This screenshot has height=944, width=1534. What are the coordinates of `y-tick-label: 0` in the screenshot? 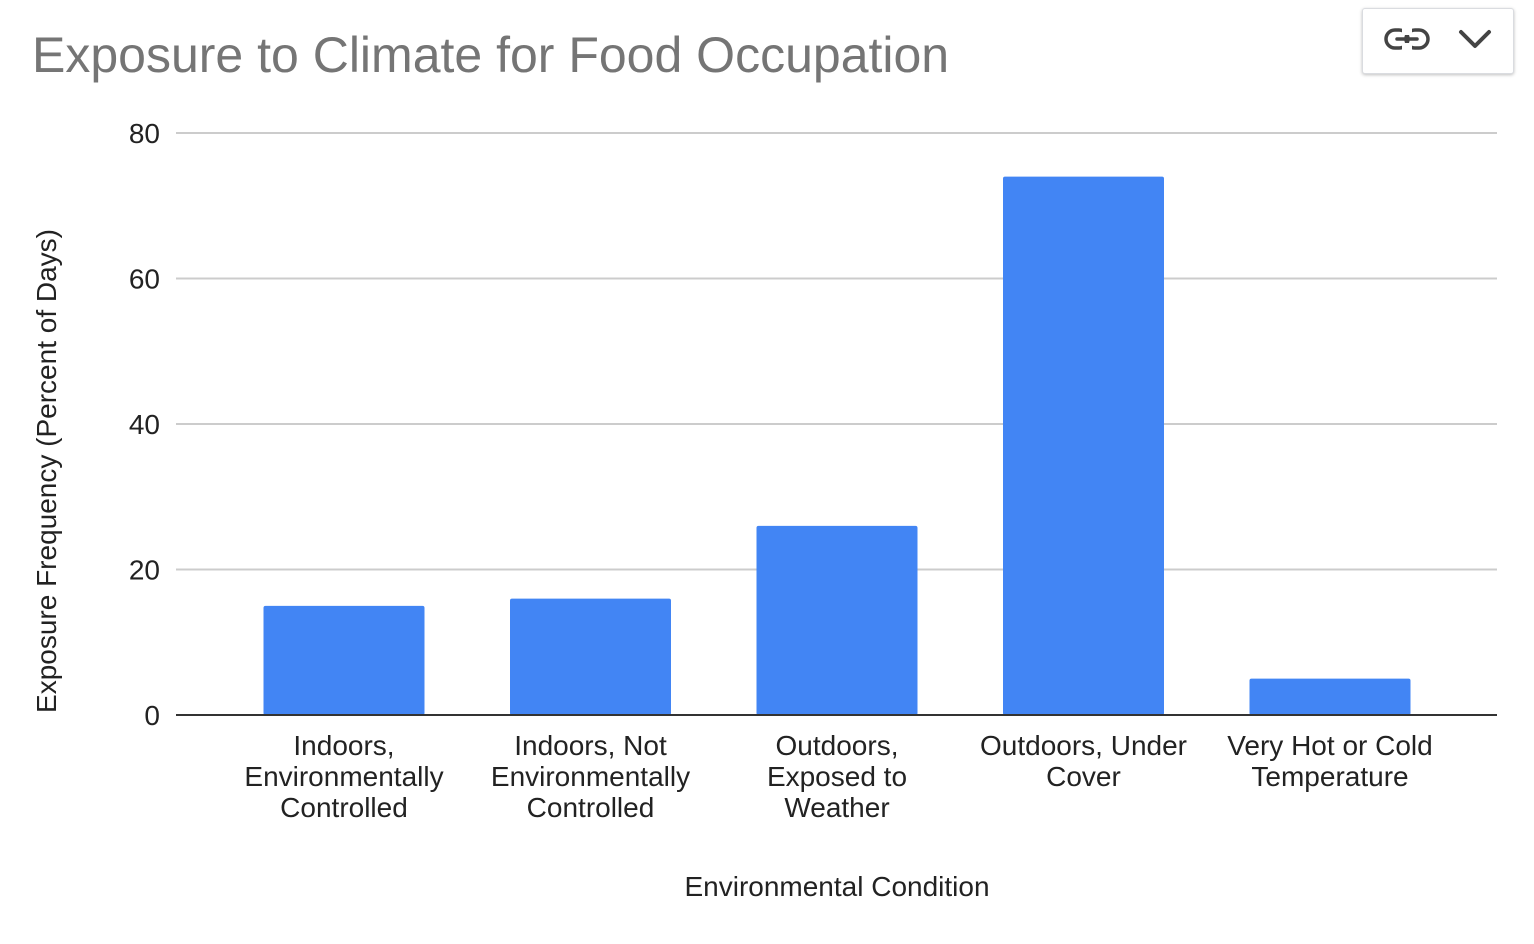 It's located at (152, 715).